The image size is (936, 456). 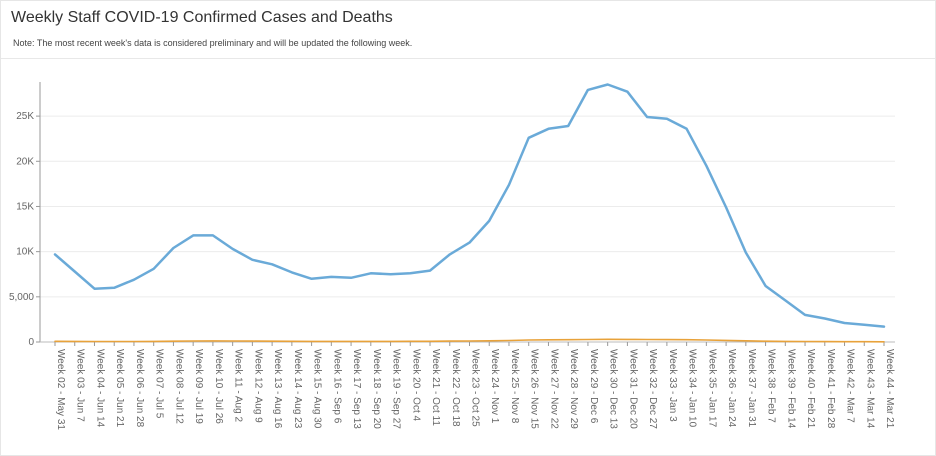 What do you see at coordinates (25, 252) in the screenshot?
I see `y-tick-label: 10K` at bounding box center [25, 252].